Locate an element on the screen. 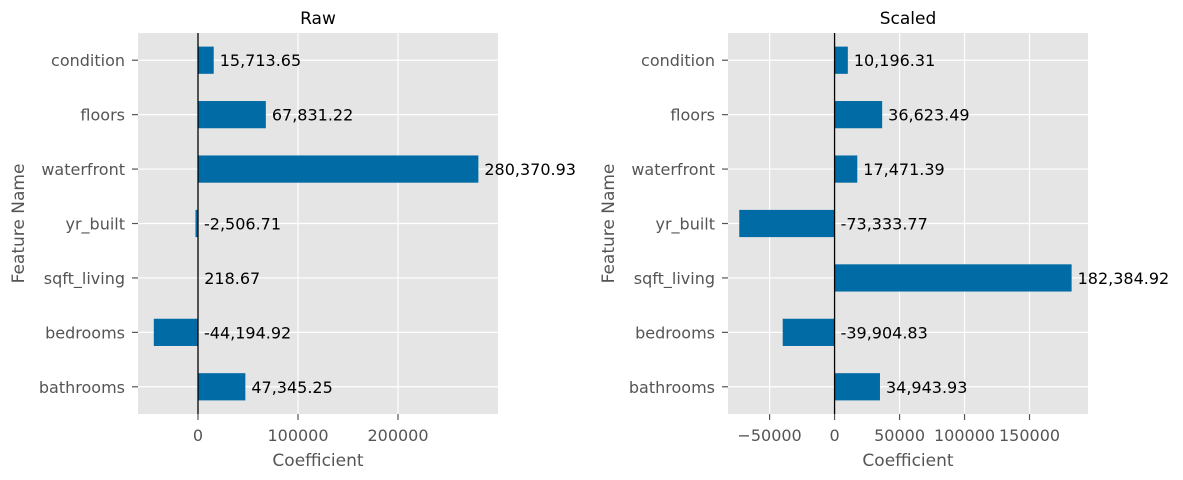  chart-title: Raw is located at coordinates (318, 19).